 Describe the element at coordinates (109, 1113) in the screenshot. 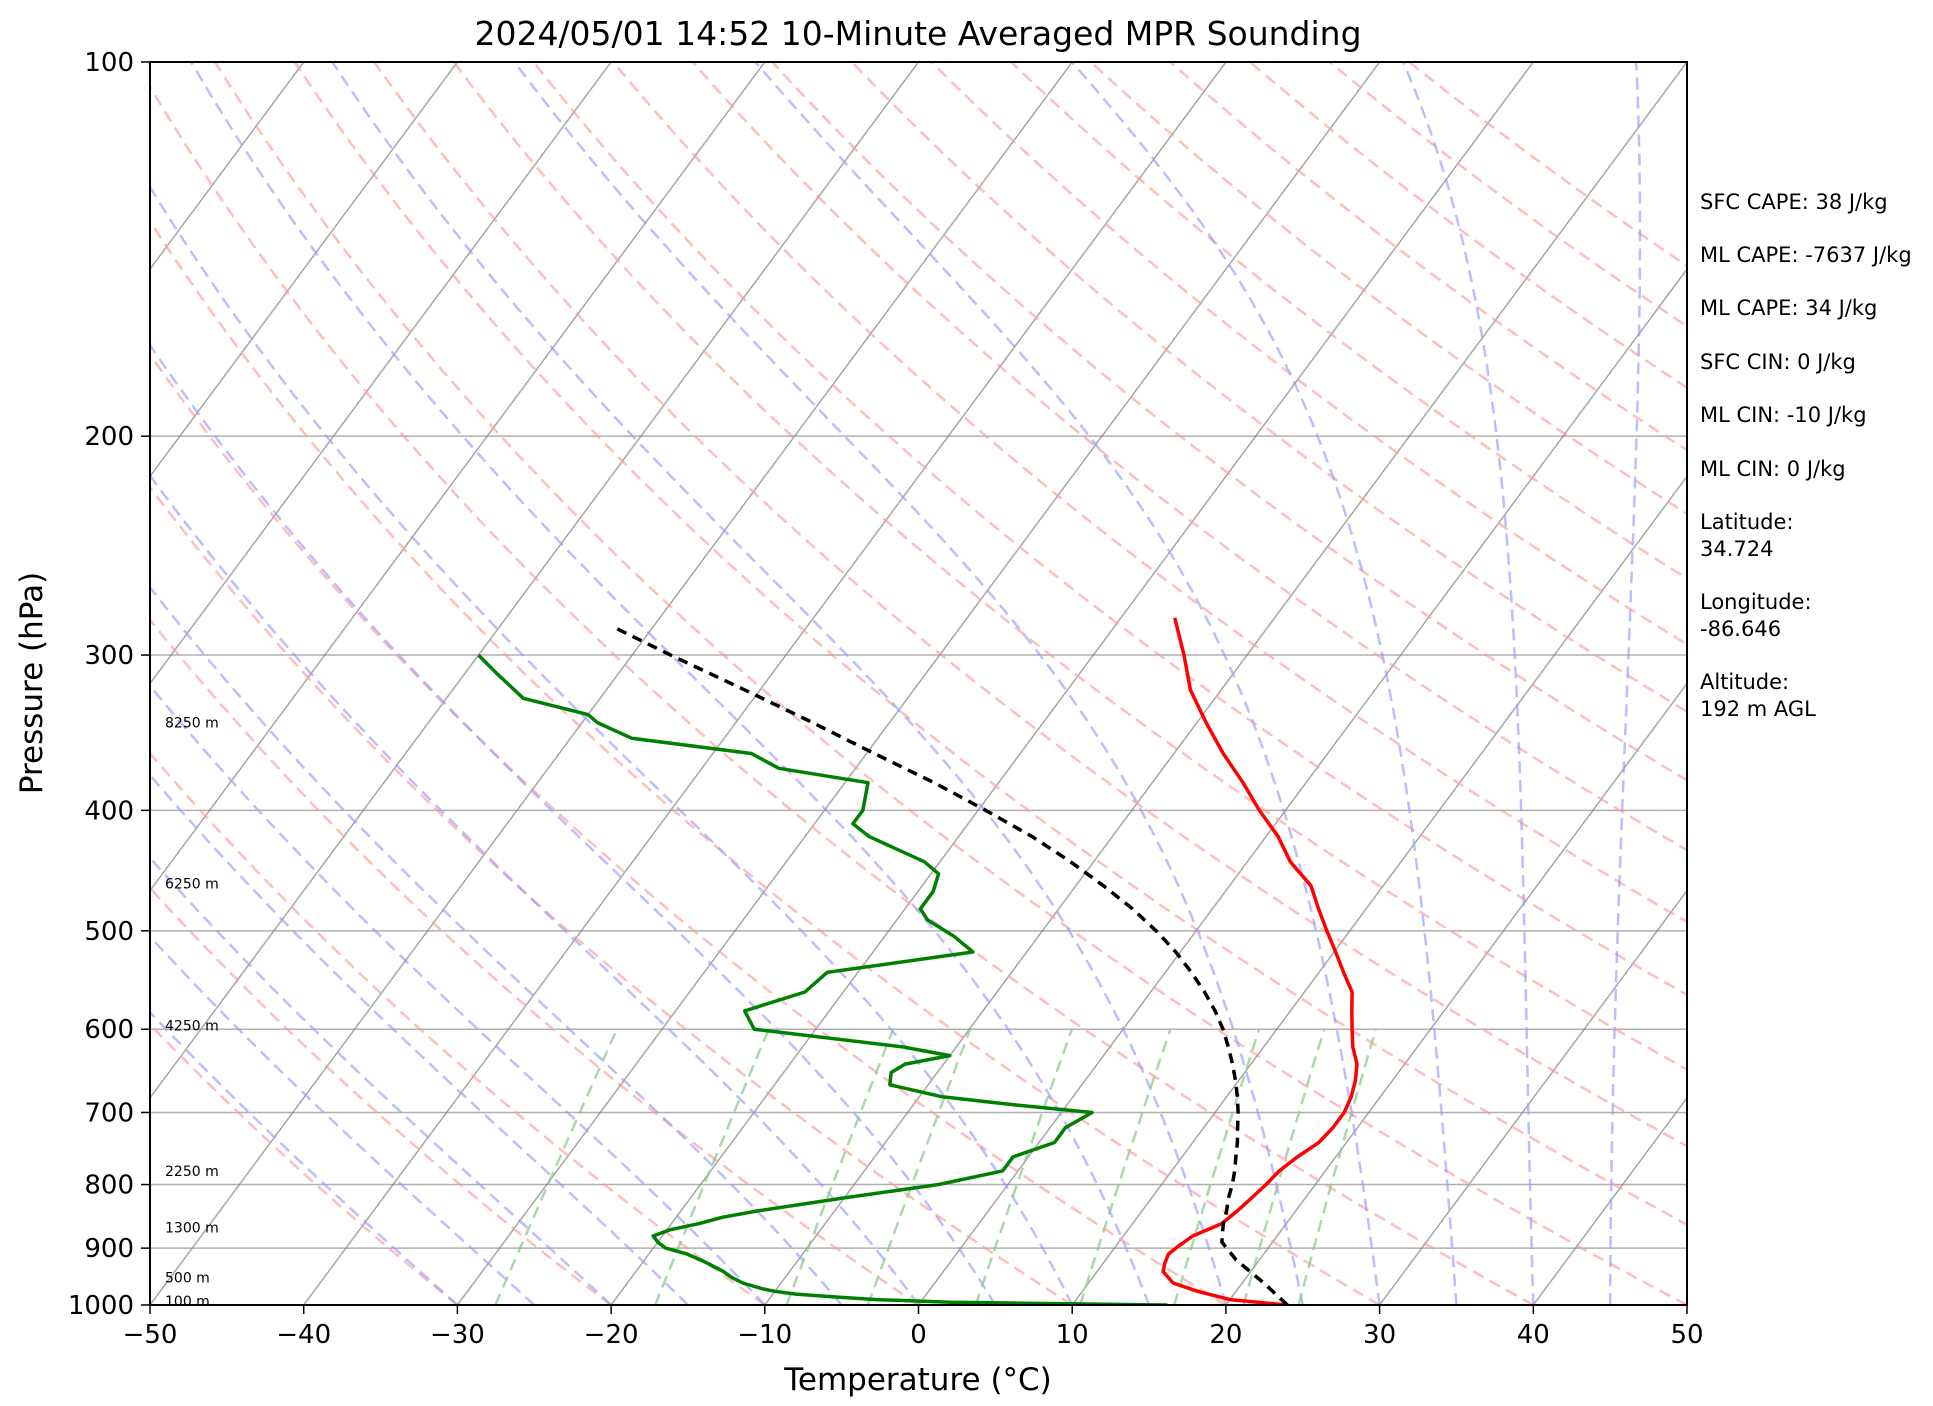

I see `y-tick-label: 700` at that location.